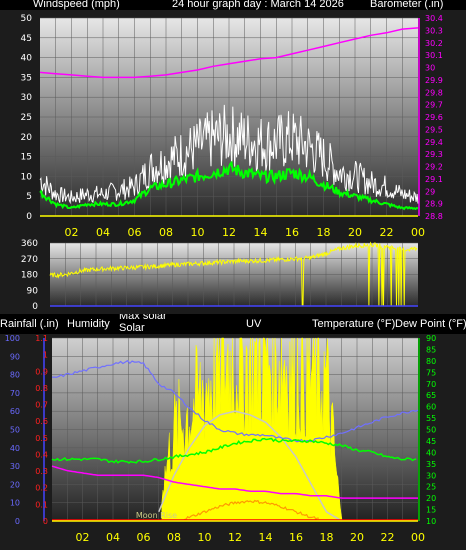  What do you see at coordinates (254, 324) in the screenshot?
I see `uv-label: UV` at bounding box center [254, 324].